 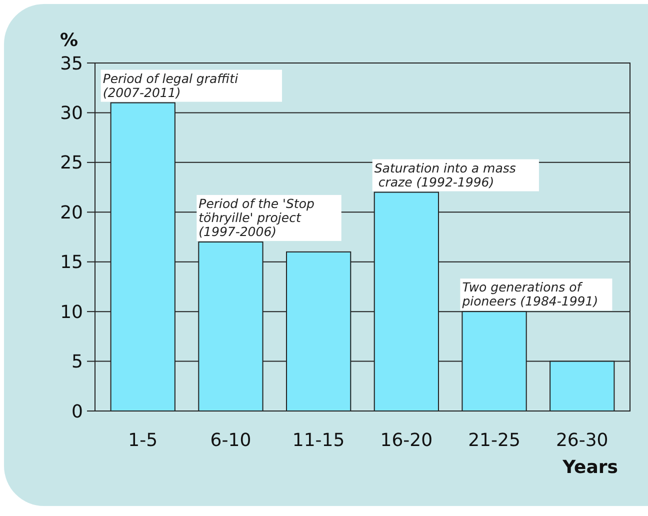 I want to click on x-tick-label: 21-25, so click(x=494, y=440).